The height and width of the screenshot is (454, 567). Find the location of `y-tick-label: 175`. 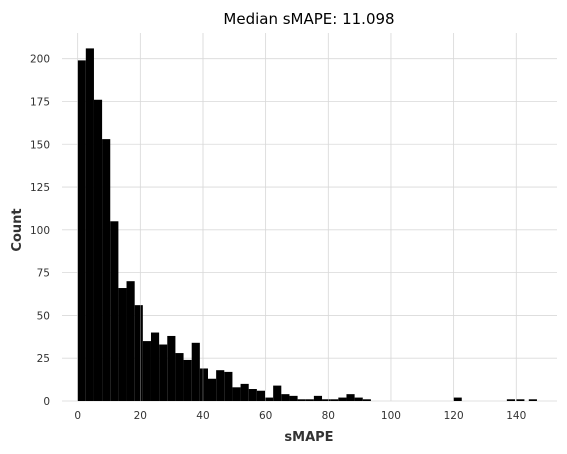

y-tick-label: 175 is located at coordinates (40, 102).